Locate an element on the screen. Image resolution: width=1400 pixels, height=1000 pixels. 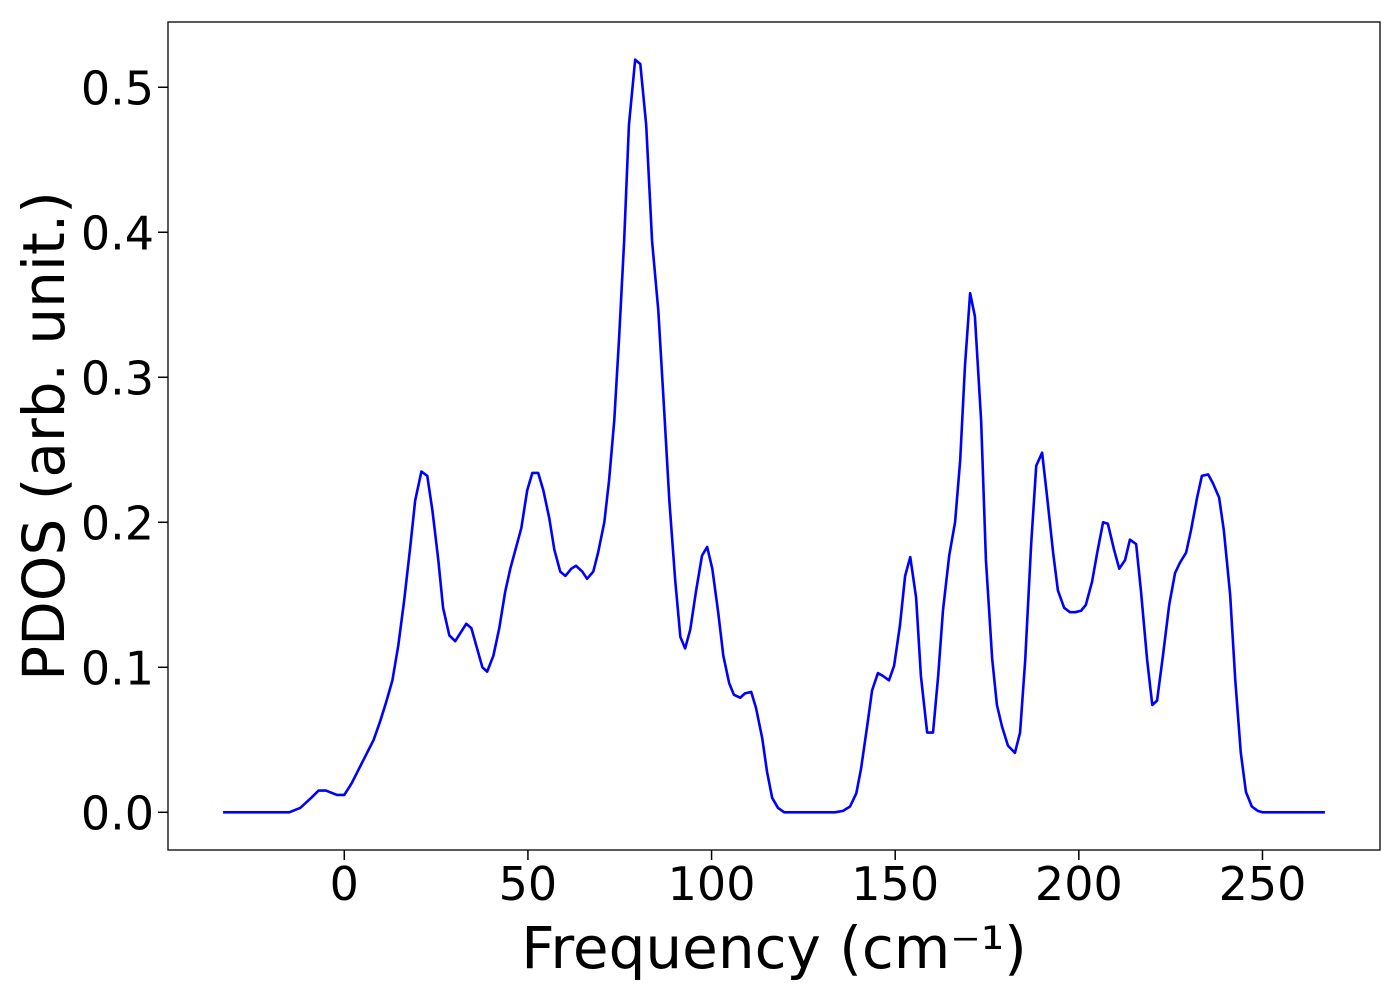
x-tick-label: 50 is located at coordinates (528, 884).